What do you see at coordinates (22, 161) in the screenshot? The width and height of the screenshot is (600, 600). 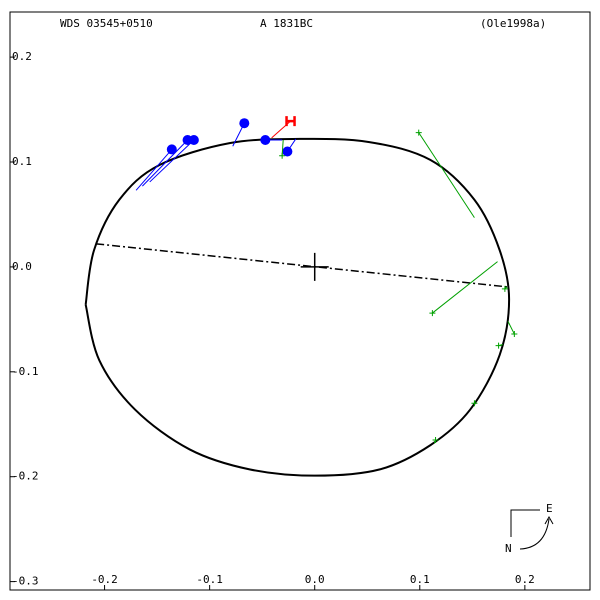 I see `y-tick-label: 0.1` at bounding box center [22, 161].